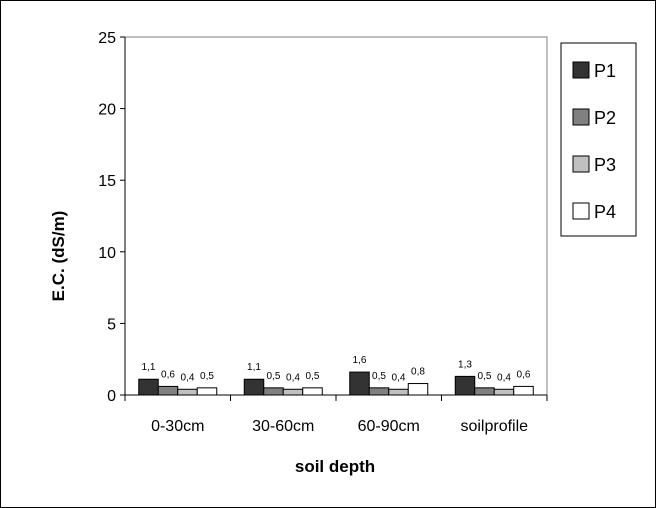 The height and width of the screenshot is (508, 656). I want to click on x-tick-label: 60-90cm, so click(389, 426).